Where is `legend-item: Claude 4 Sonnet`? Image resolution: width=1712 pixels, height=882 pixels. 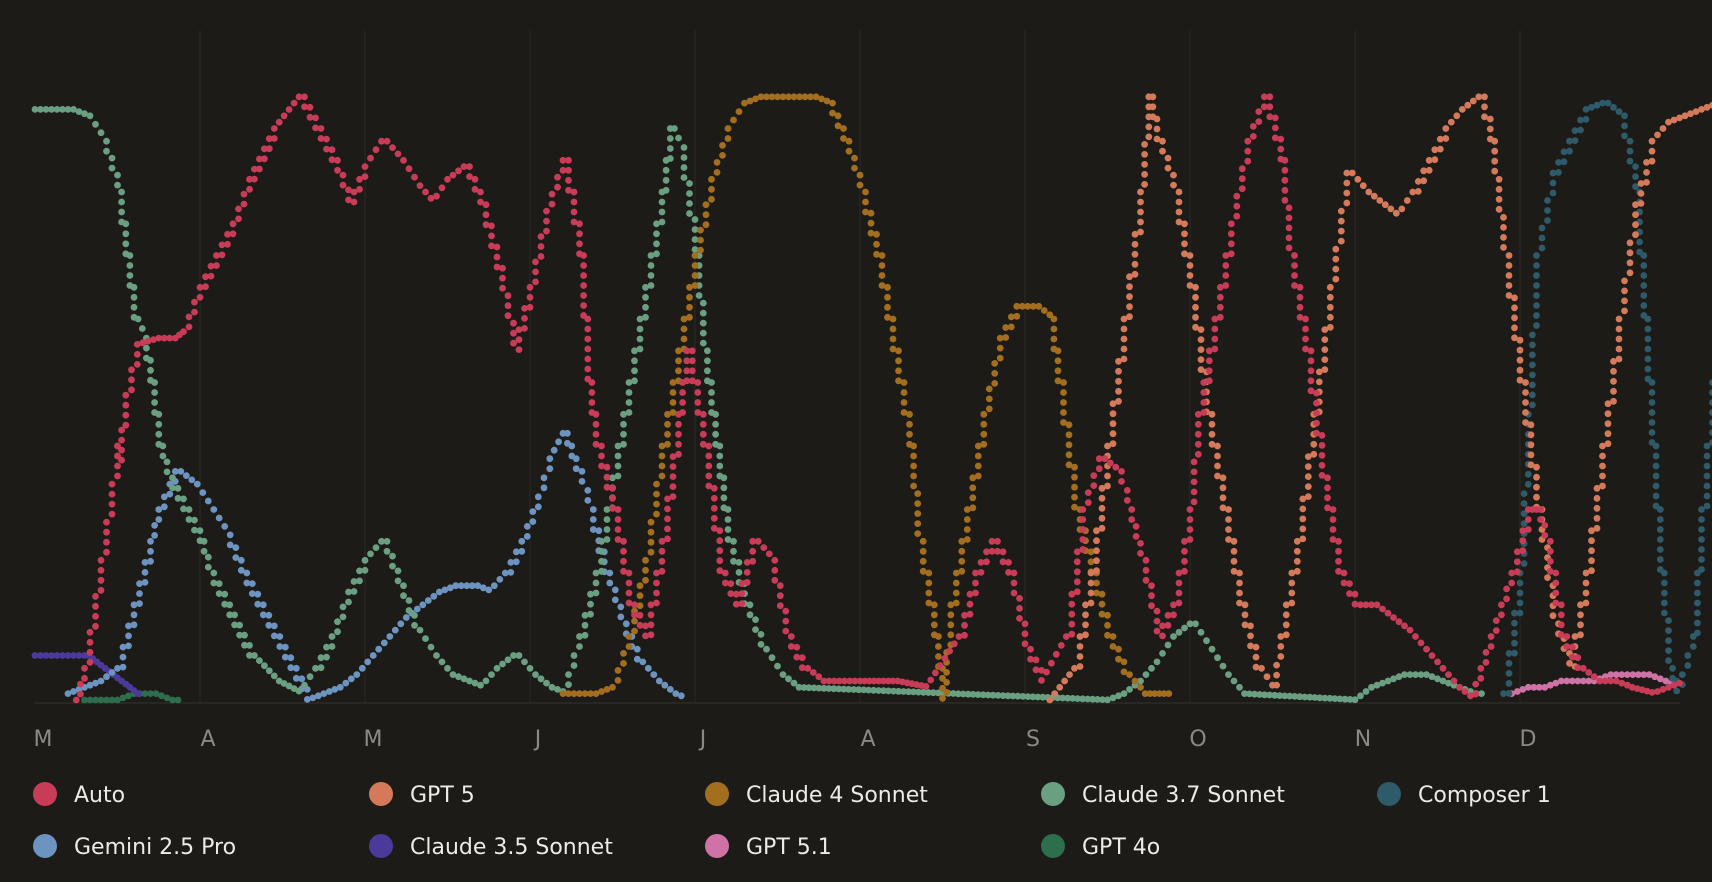
legend-item: Claude 4 Sonnet is located at coordinates (816, 795).